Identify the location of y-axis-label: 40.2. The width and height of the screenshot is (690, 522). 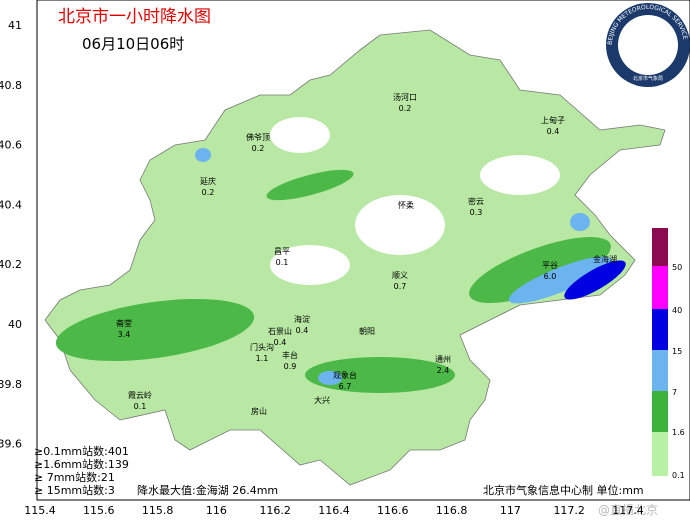
(11, 264).